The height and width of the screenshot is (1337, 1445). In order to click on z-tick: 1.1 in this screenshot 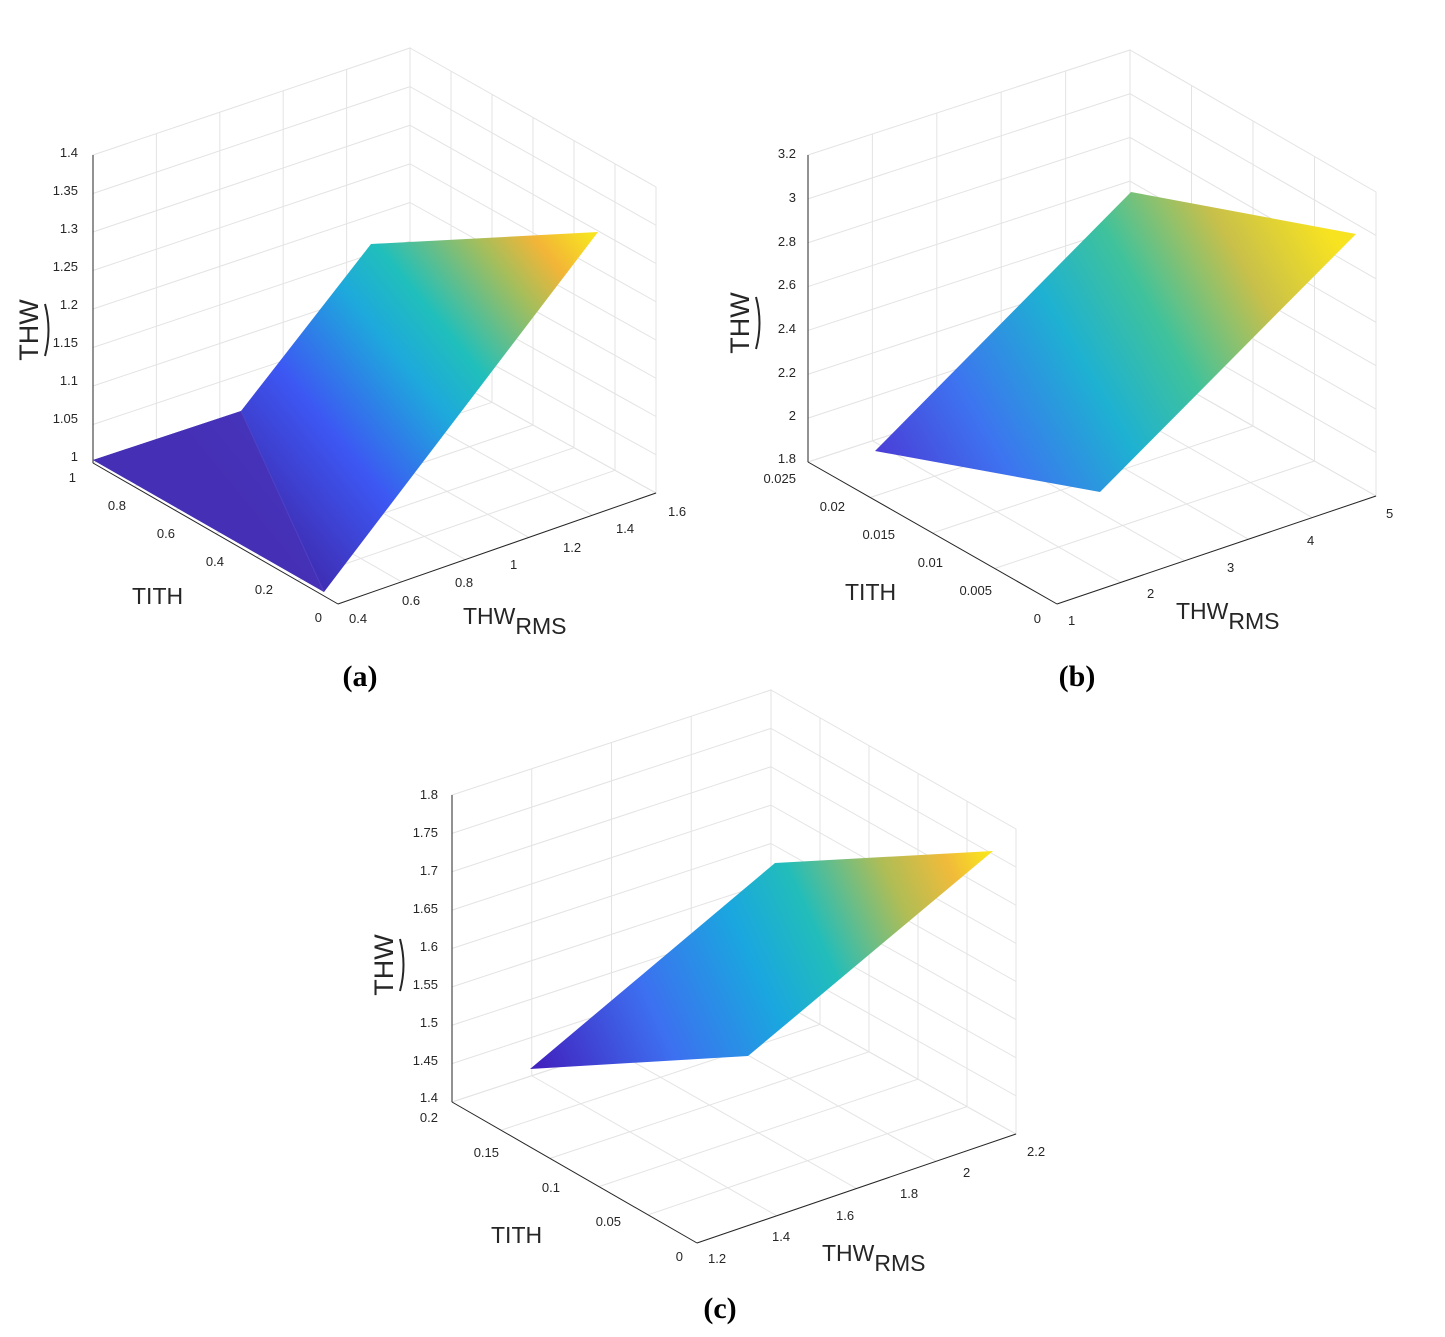, I will do `click(69, 380)`.